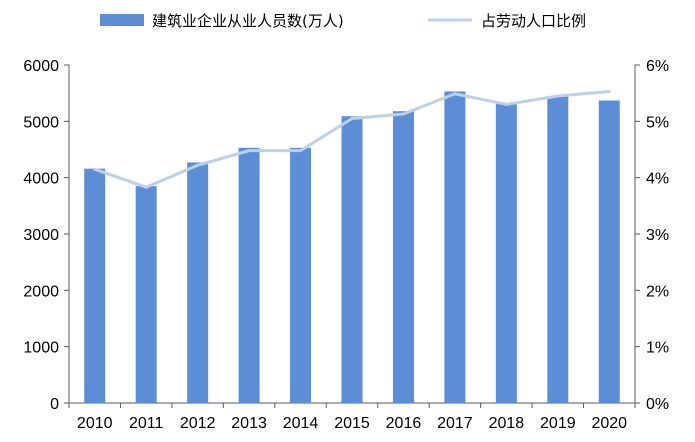 The width and height of the screenshot is (695, 442). I want to click on x-tick-label: 2011, so click(146, 423).